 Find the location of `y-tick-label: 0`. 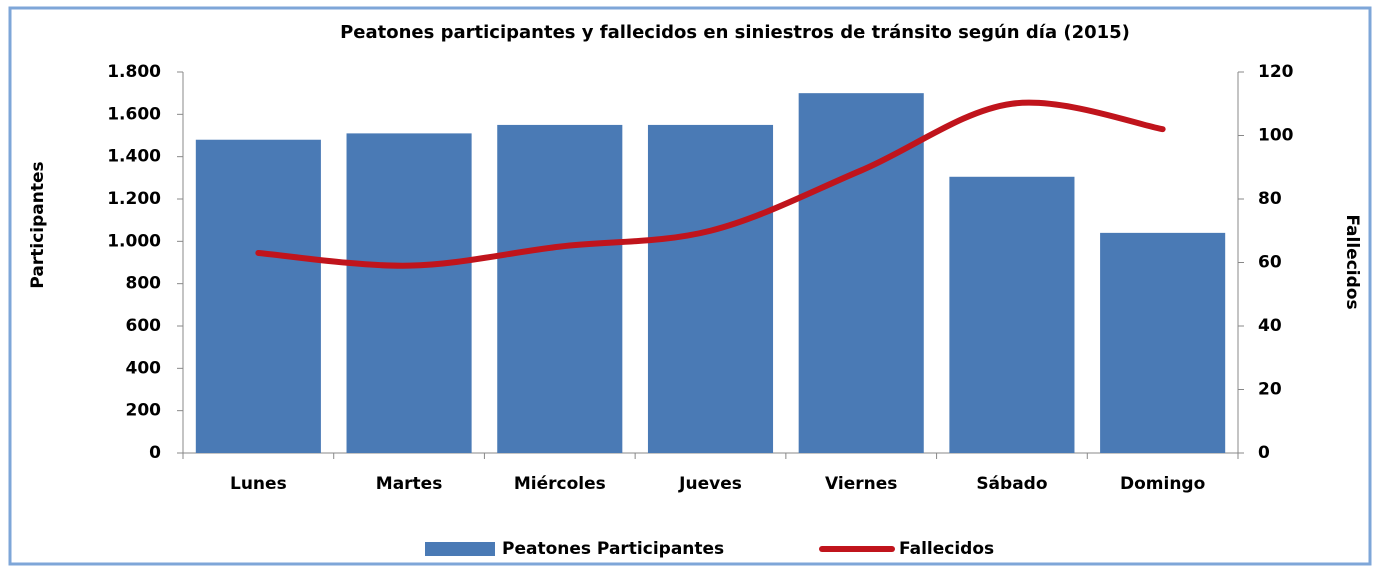

y-tick-label: 0 is located at coordinates (155, 453).